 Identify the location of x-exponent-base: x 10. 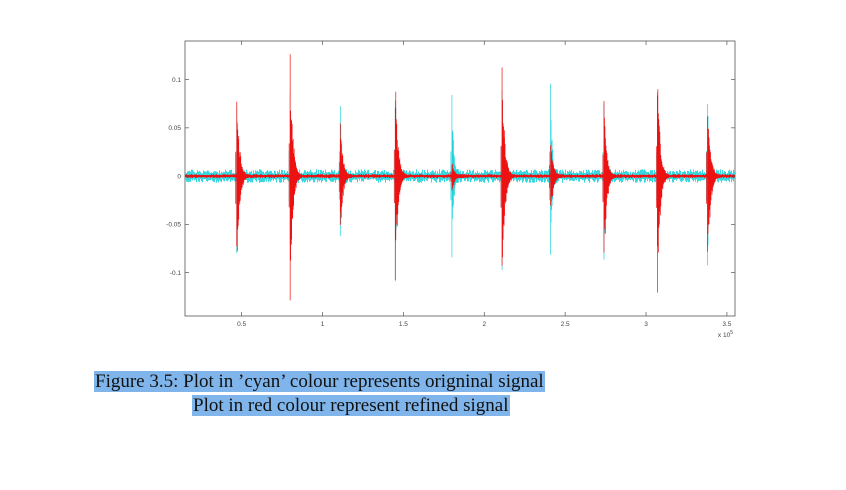
(724, 335).